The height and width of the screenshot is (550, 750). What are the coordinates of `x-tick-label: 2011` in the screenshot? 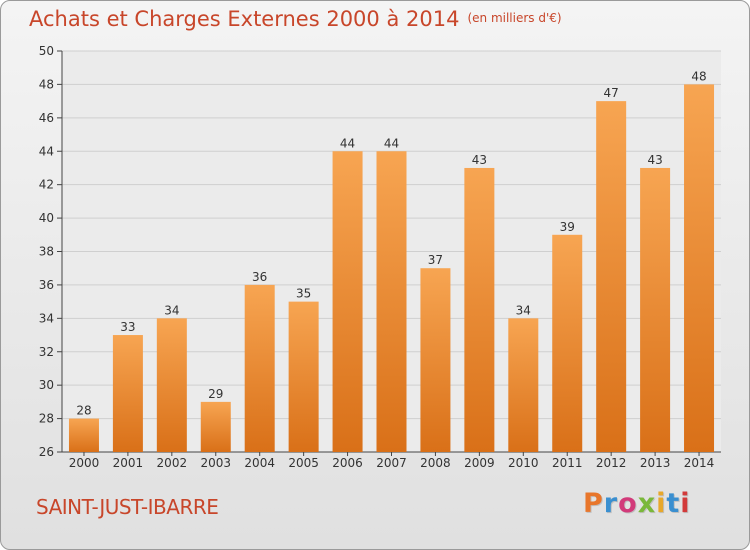 It's located at (567, 463).